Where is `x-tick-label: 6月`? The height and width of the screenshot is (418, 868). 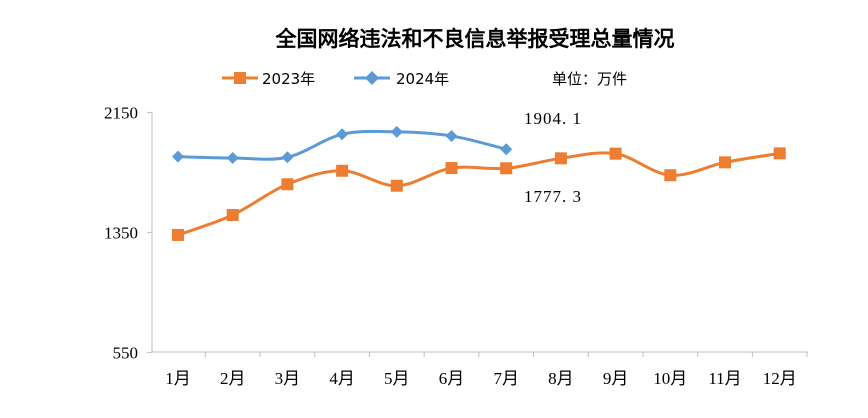
x-tick-label: 6月 is located at coordinates (452, 378).